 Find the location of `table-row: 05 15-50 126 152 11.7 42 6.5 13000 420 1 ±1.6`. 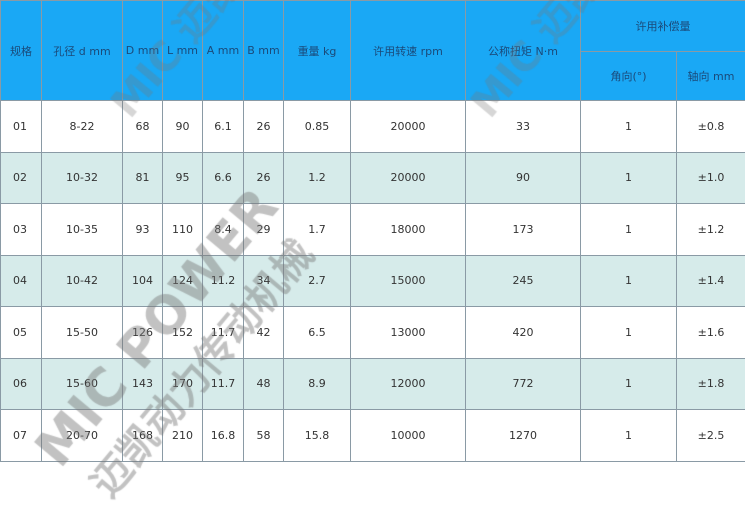

table-row: 05 15-50 126 152 11.7 42 6.5 13000 420 1 ±1.6 is located at coordinates (372, 332).